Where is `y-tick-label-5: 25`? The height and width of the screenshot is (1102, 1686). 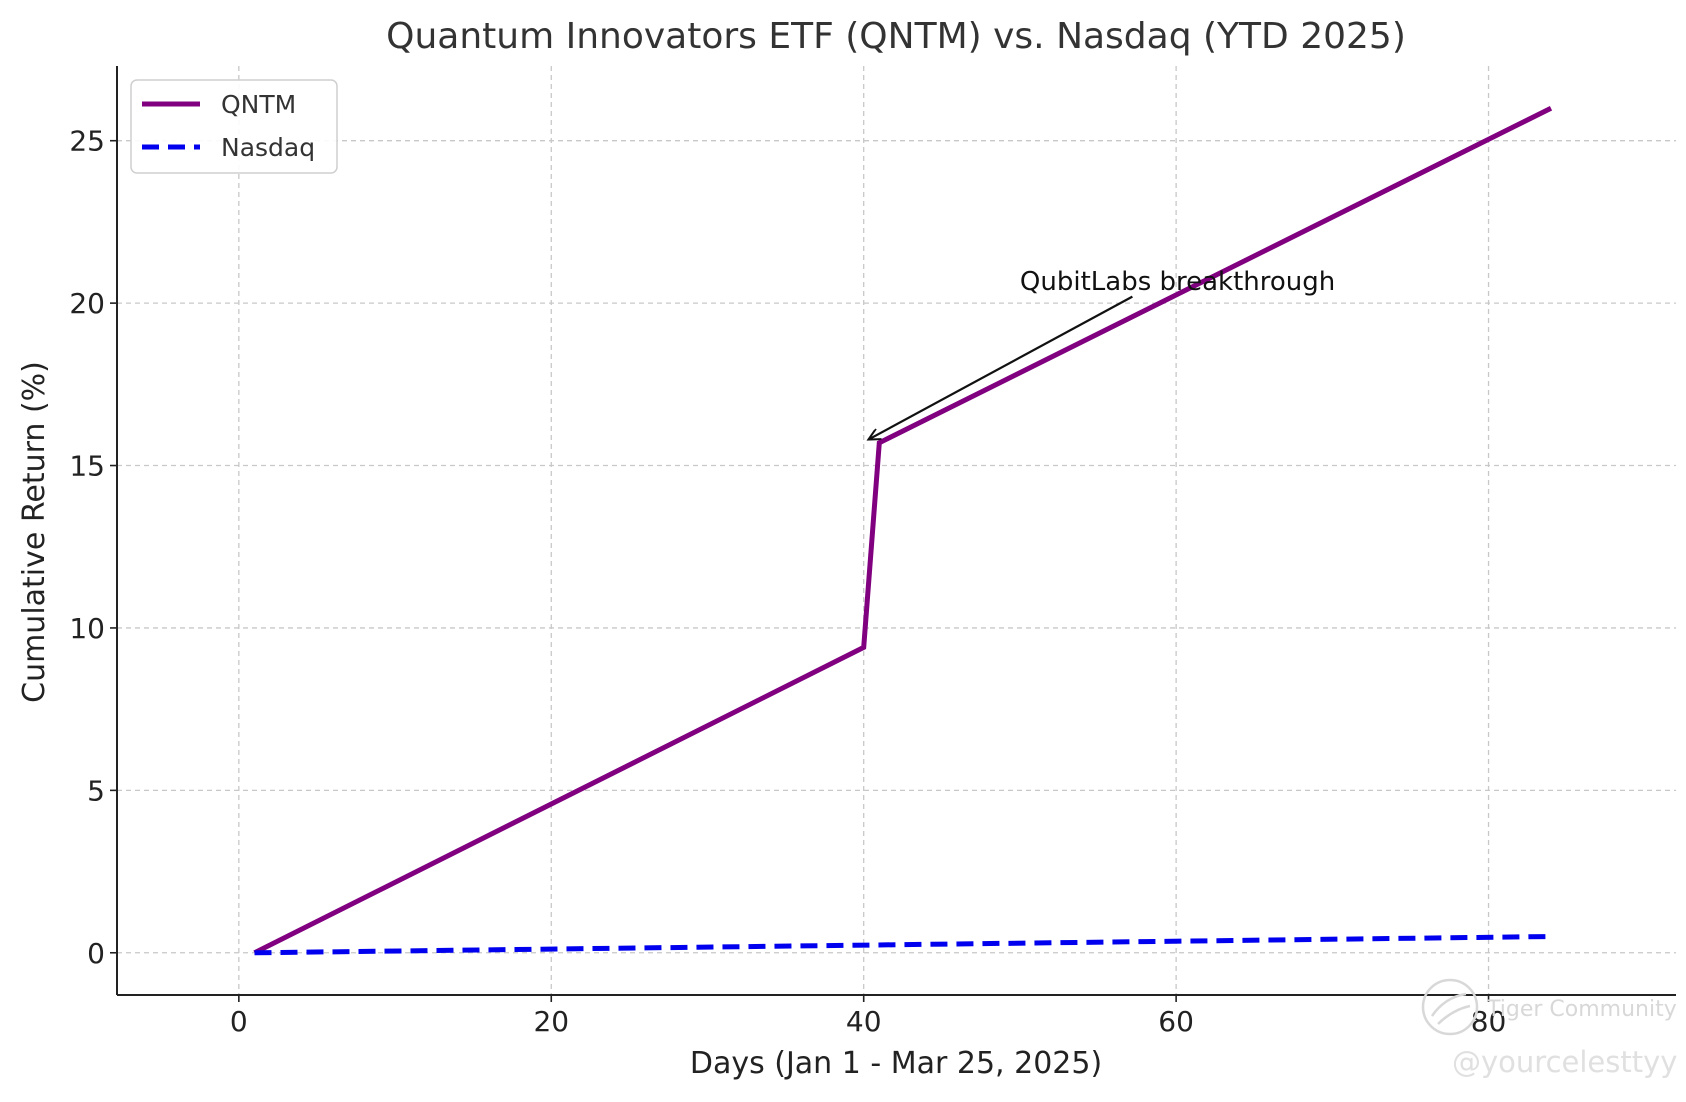 y-tick-label-5: 25 is located at coordinates (87, 141).